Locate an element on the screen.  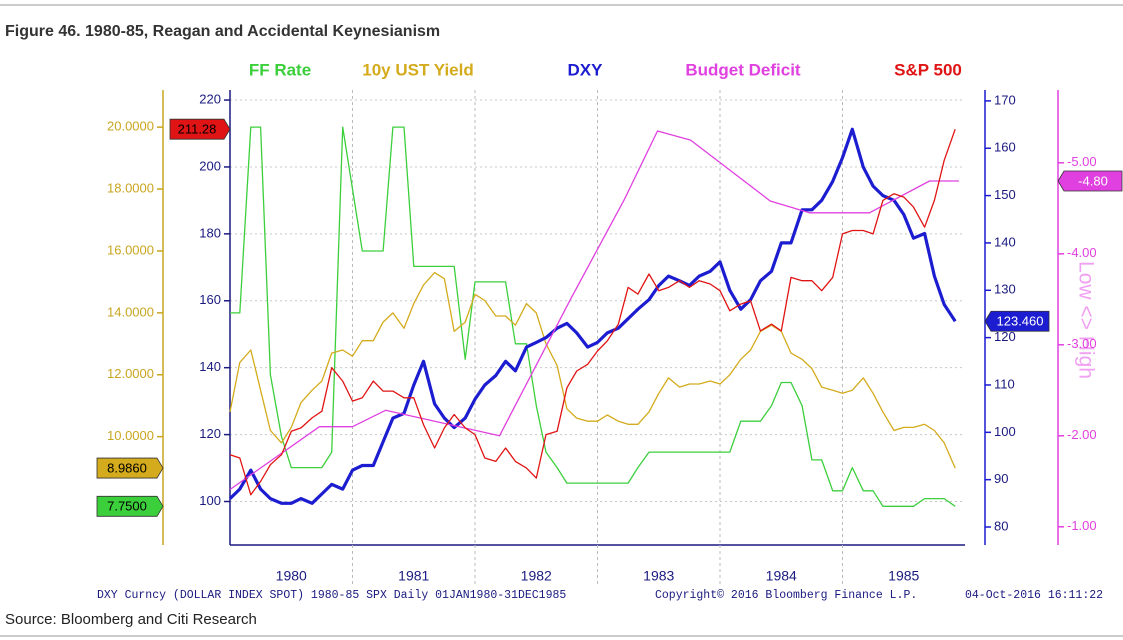
footer-note: Copyright© 2016 Bloomberg Finance L.P. is located at coordinates (786, 595).